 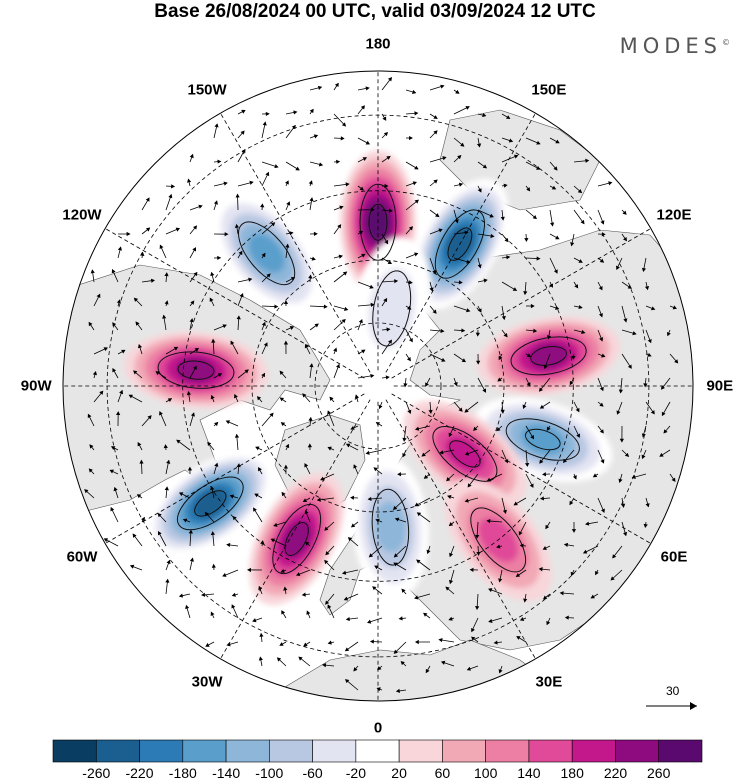 What do you see at coordinates (673, 691) in the screenshot?
I see `vector-scale-label: 30` at bounding box center [673, 691].